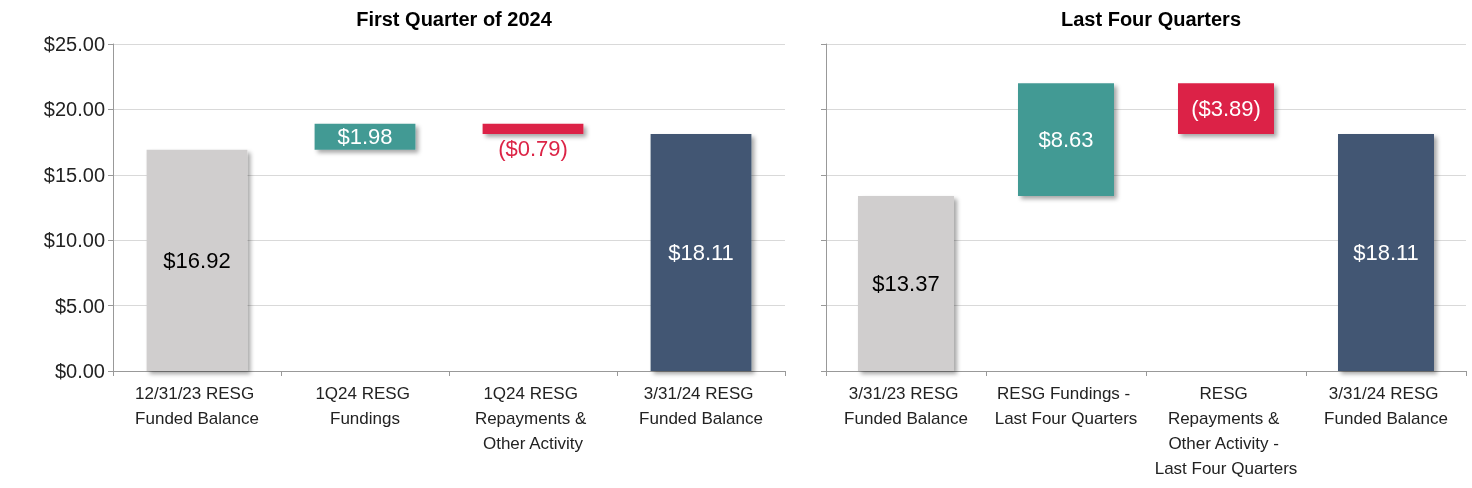  I want to click on y-tick-label: $0.00, so click(79, 371).